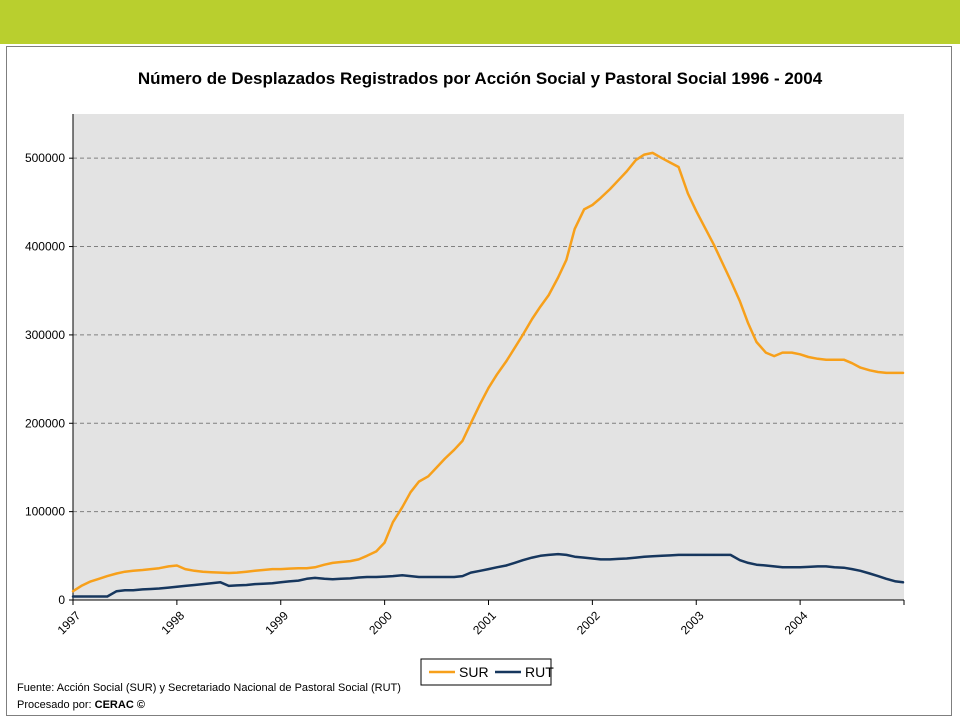 Image resolution: width=960 pixels, height=720 pixels. Describe the element at coordinates (56, 705) in the screenshot. I see `processed-label: Procesado por:` at that location.